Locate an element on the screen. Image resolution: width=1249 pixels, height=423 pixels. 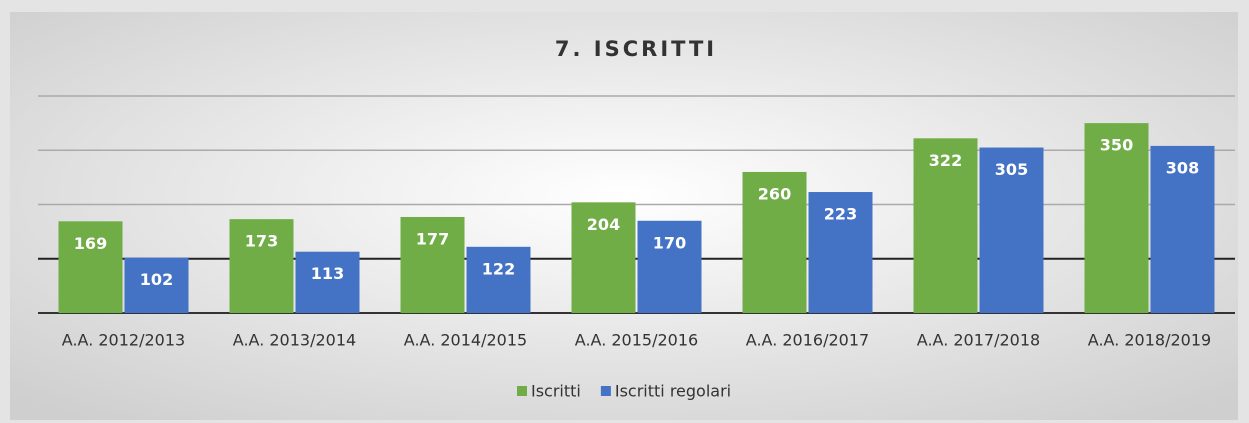
data-label: 308 is located at coordinates (1182, 167).